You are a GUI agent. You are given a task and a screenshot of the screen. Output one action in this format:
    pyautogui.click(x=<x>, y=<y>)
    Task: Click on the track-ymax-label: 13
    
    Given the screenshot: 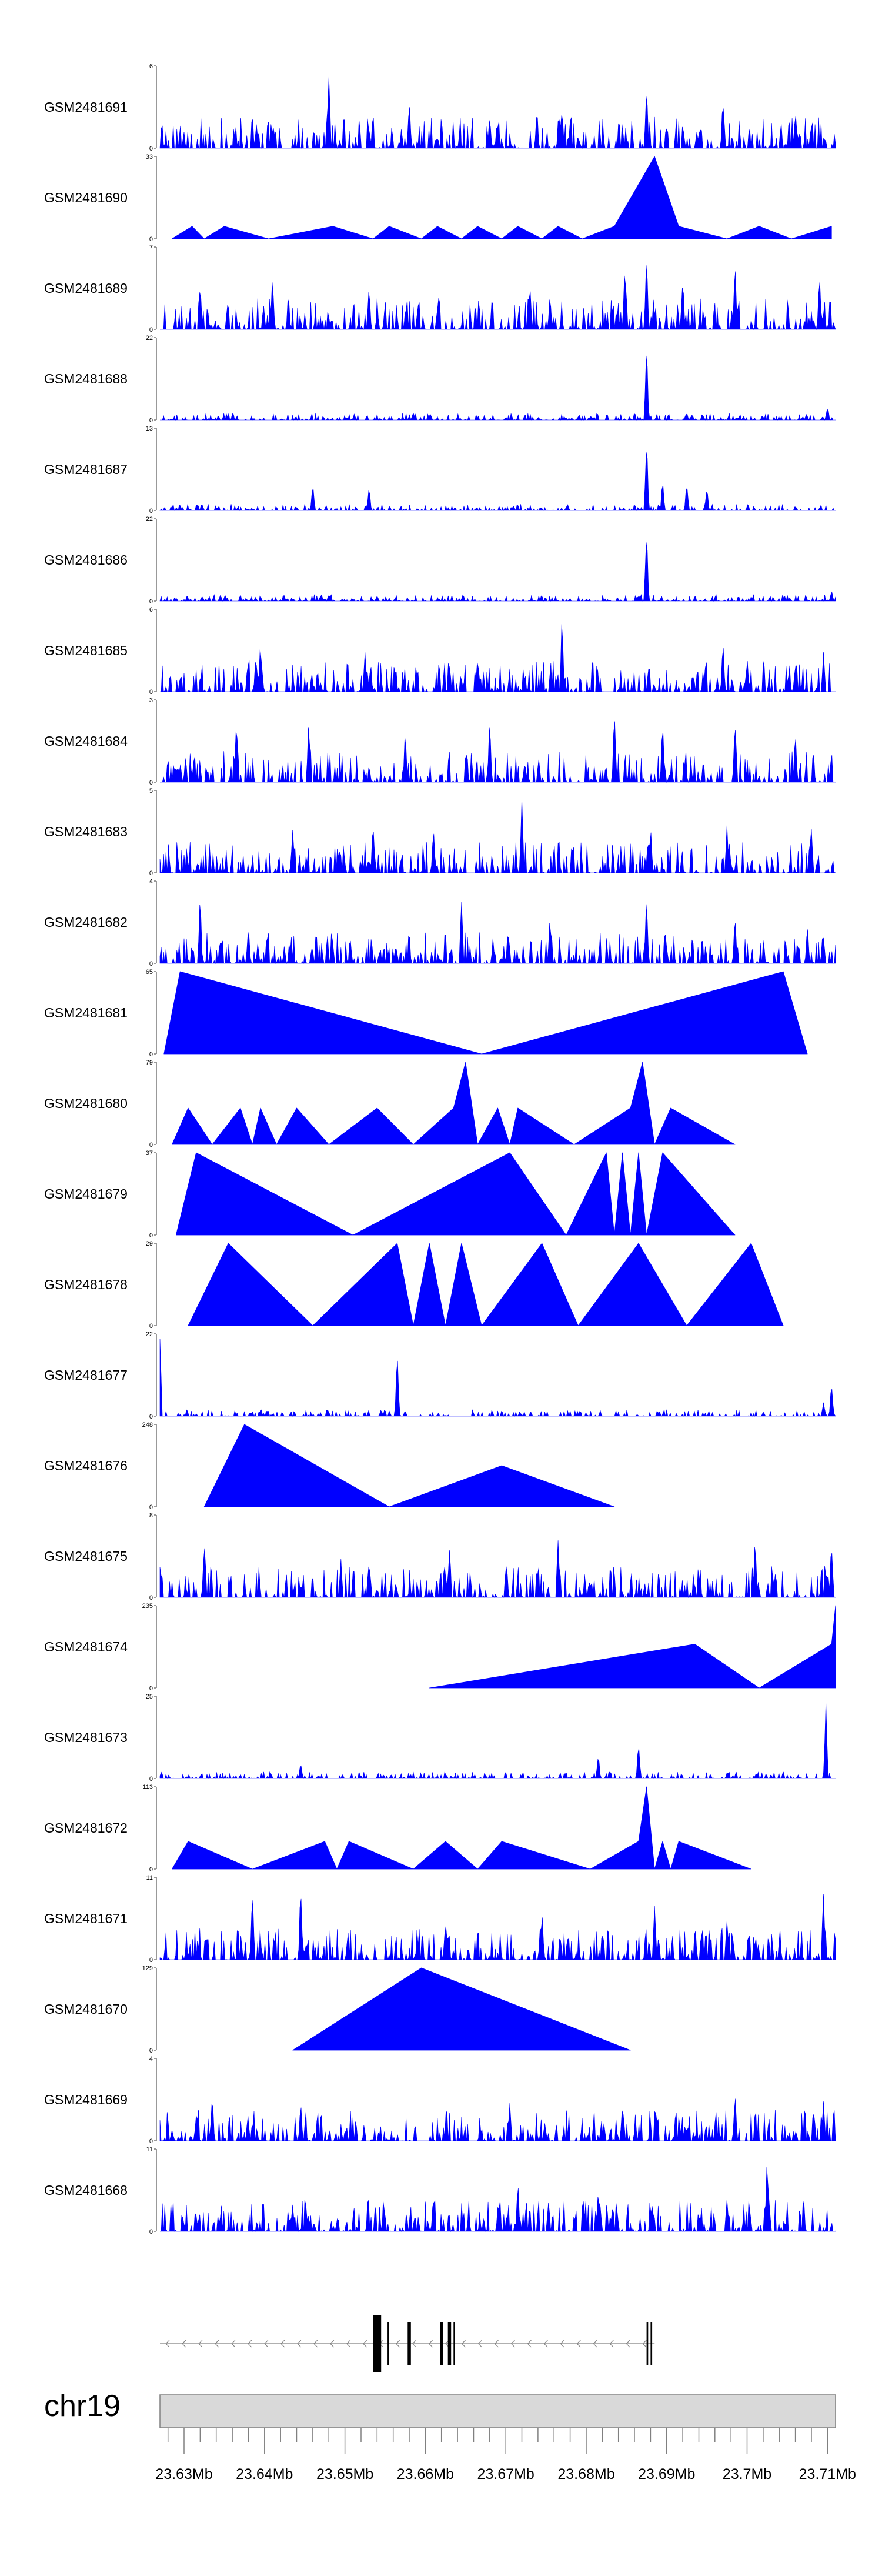 What is the action you would take?
    pyautogui.click(x=149, y=428)
    